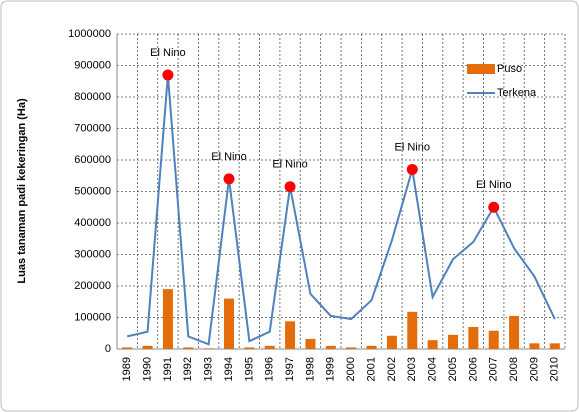 Image resolution: width=579 pixels, height=412 pixels. Describe the element at coordinates (310, 369) in the screenshot. I see `x-tick-label: 1998` at that location.